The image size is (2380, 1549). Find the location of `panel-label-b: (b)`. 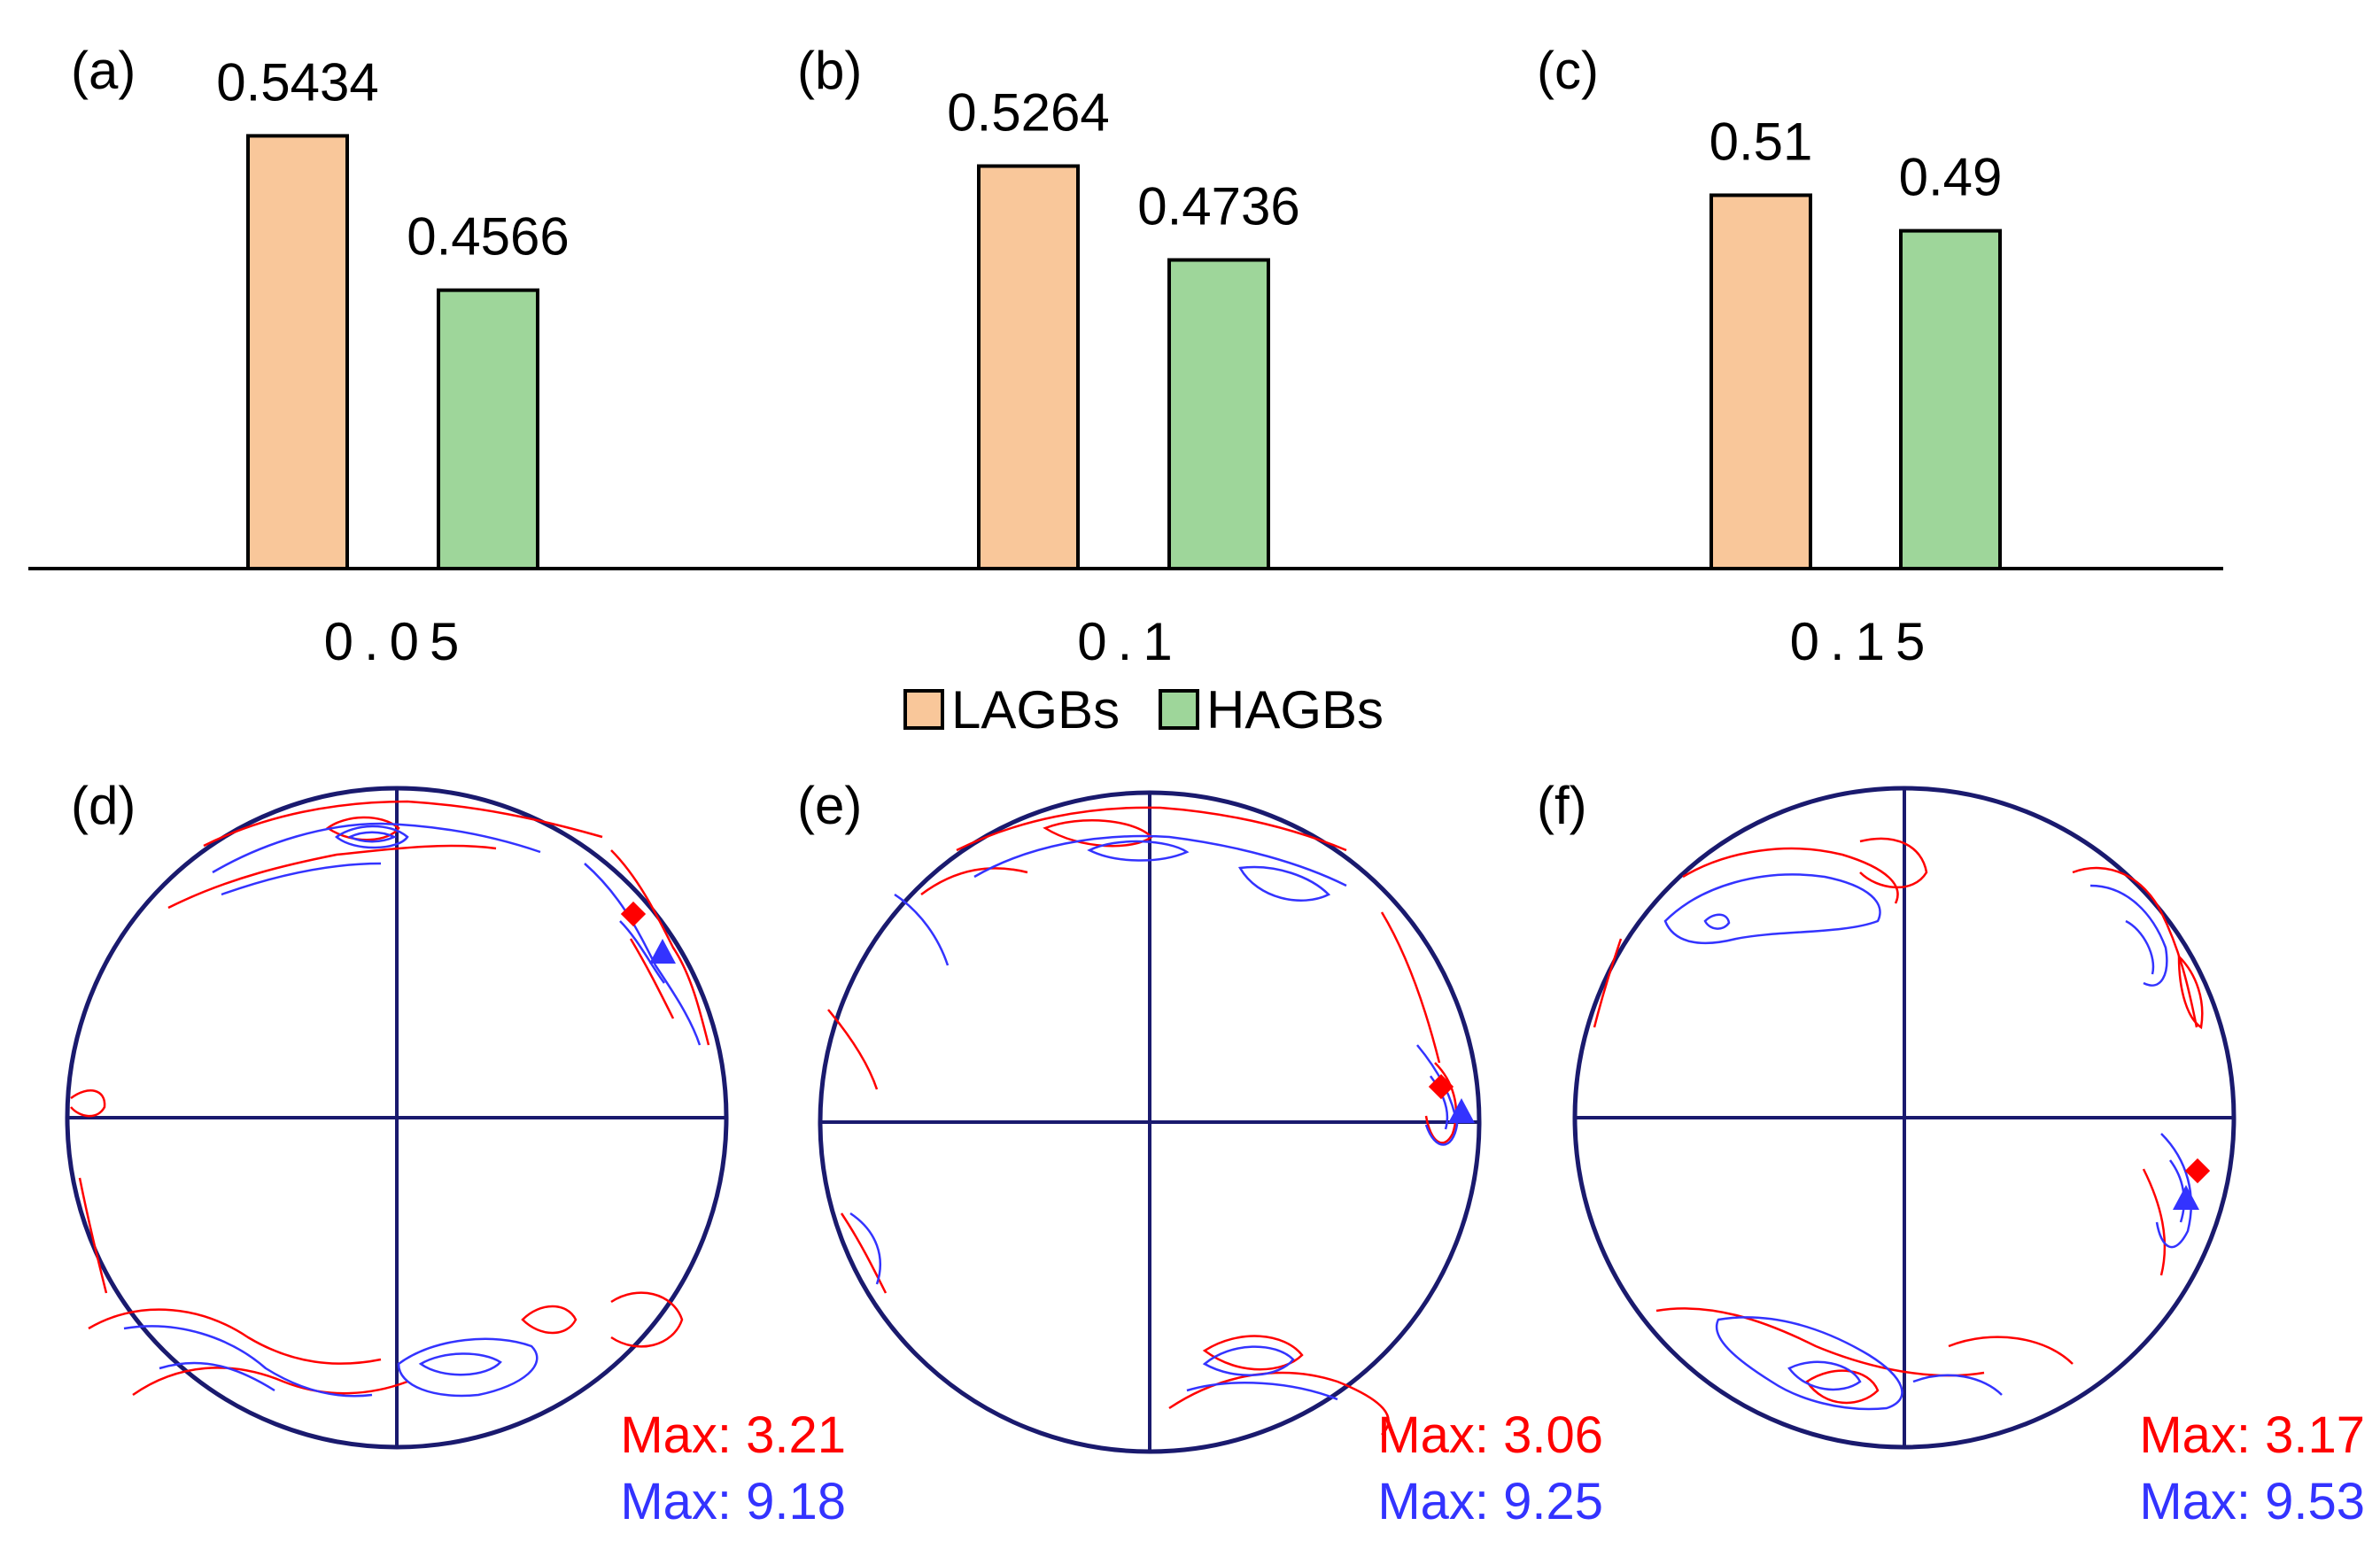

panel-label-b: (b) is located at coordinates (829, 70).